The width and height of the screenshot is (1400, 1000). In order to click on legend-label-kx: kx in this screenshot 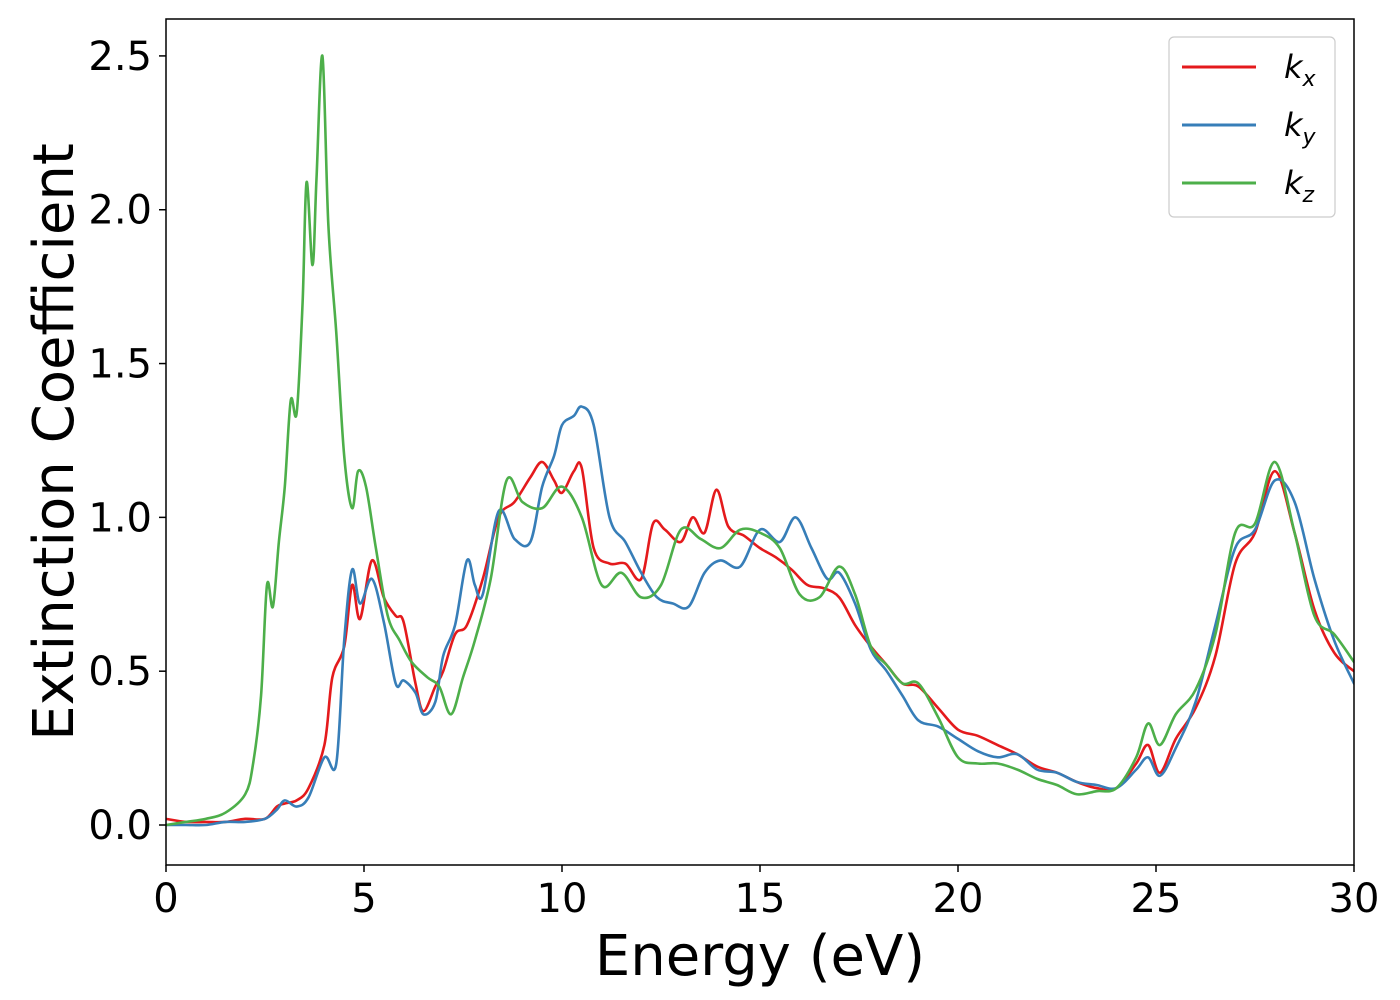, I will do `click(1300, 70)`.